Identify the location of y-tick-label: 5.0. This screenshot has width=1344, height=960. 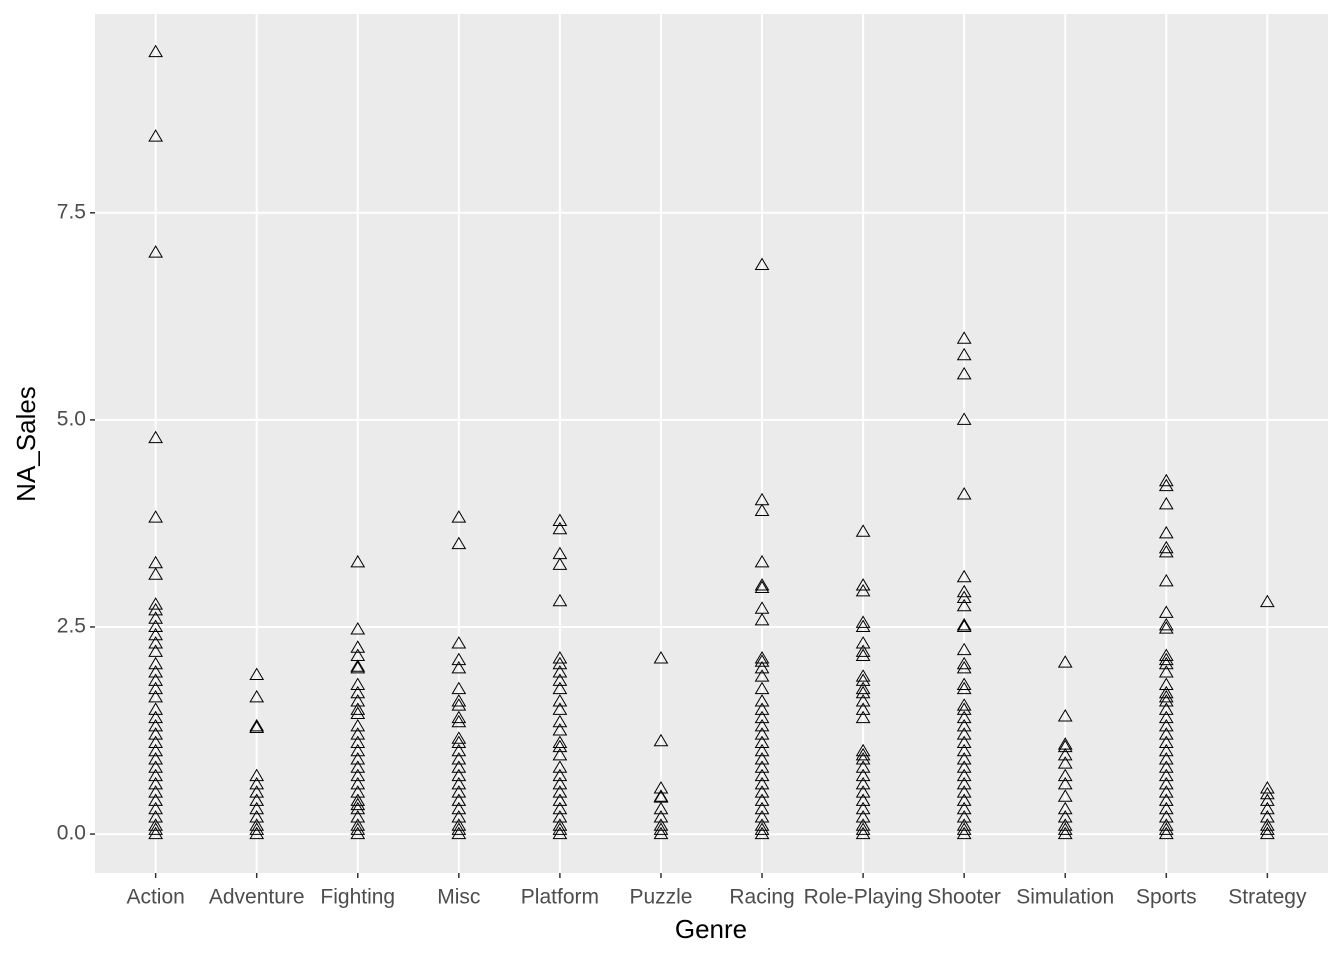
(71, 418).